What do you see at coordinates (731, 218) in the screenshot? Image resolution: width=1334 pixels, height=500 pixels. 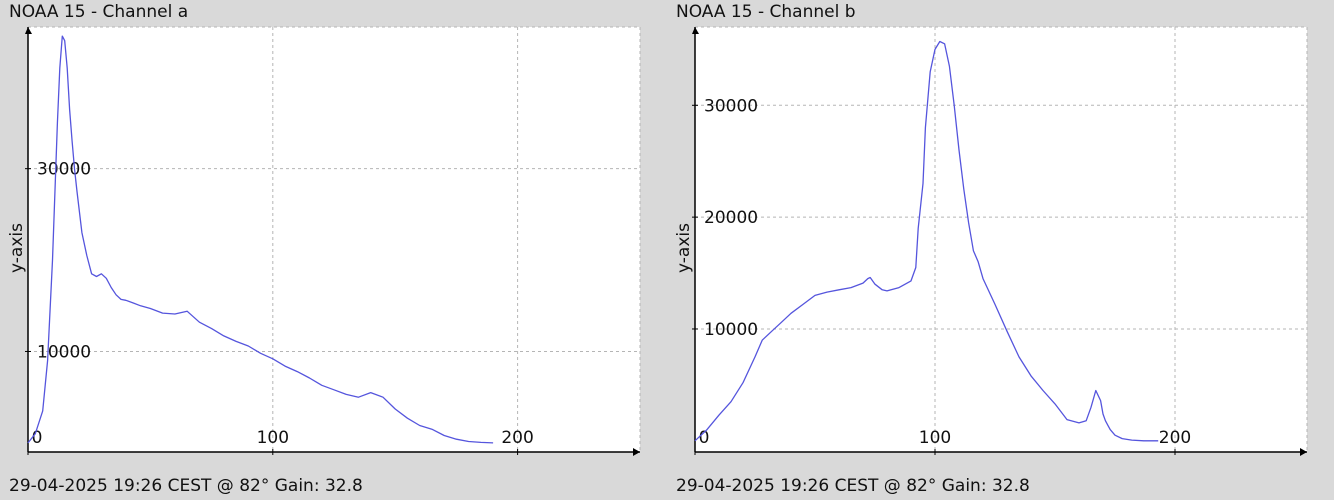 I see `y-tick-label: 20000` at bounding box center [731, 218].